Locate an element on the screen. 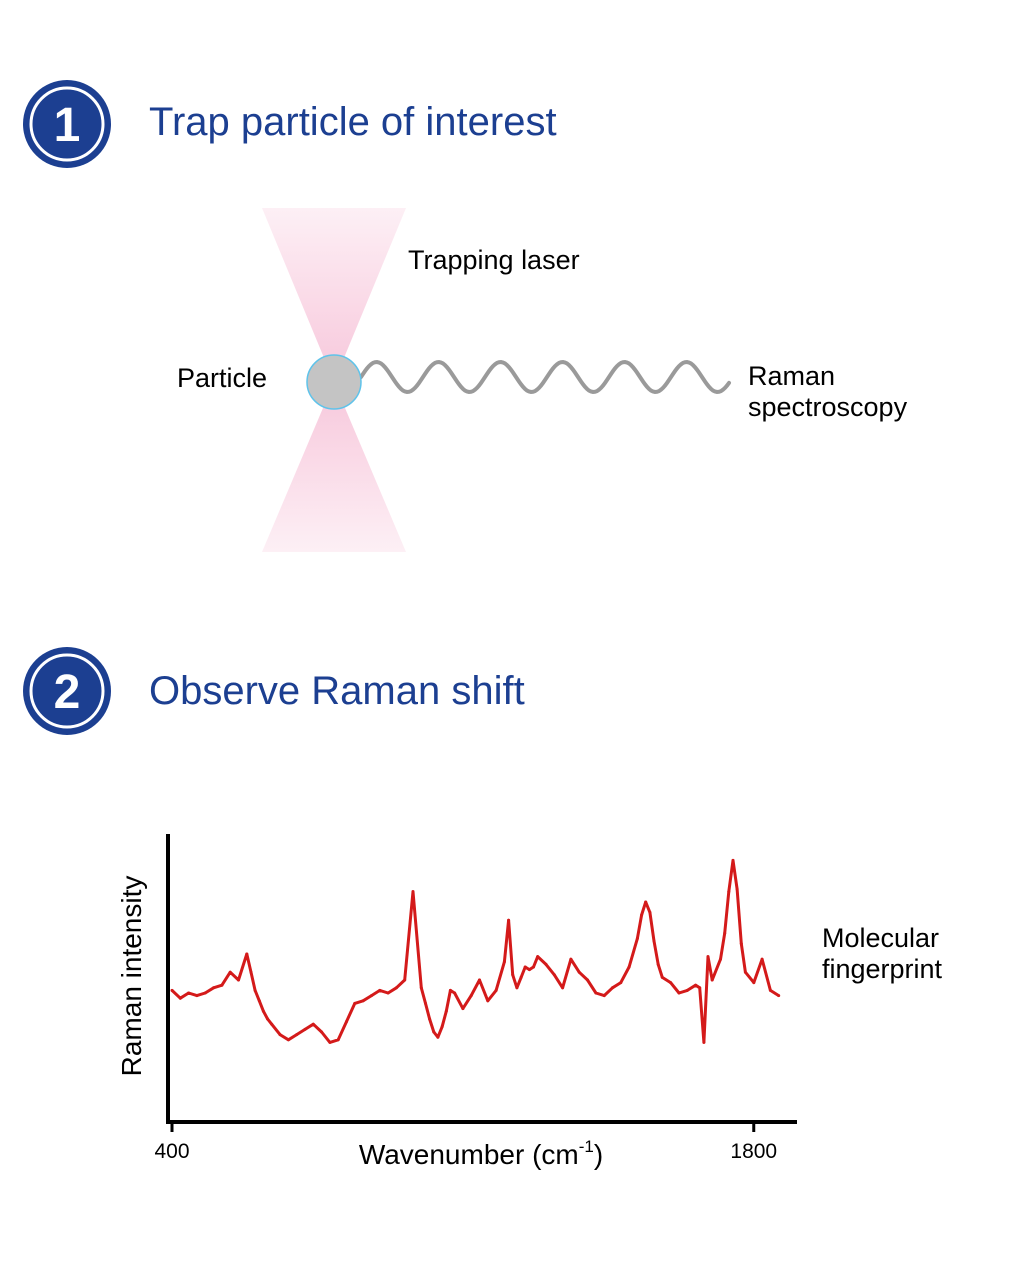  step-1-badge-ring is located at coordinates (67, 124).